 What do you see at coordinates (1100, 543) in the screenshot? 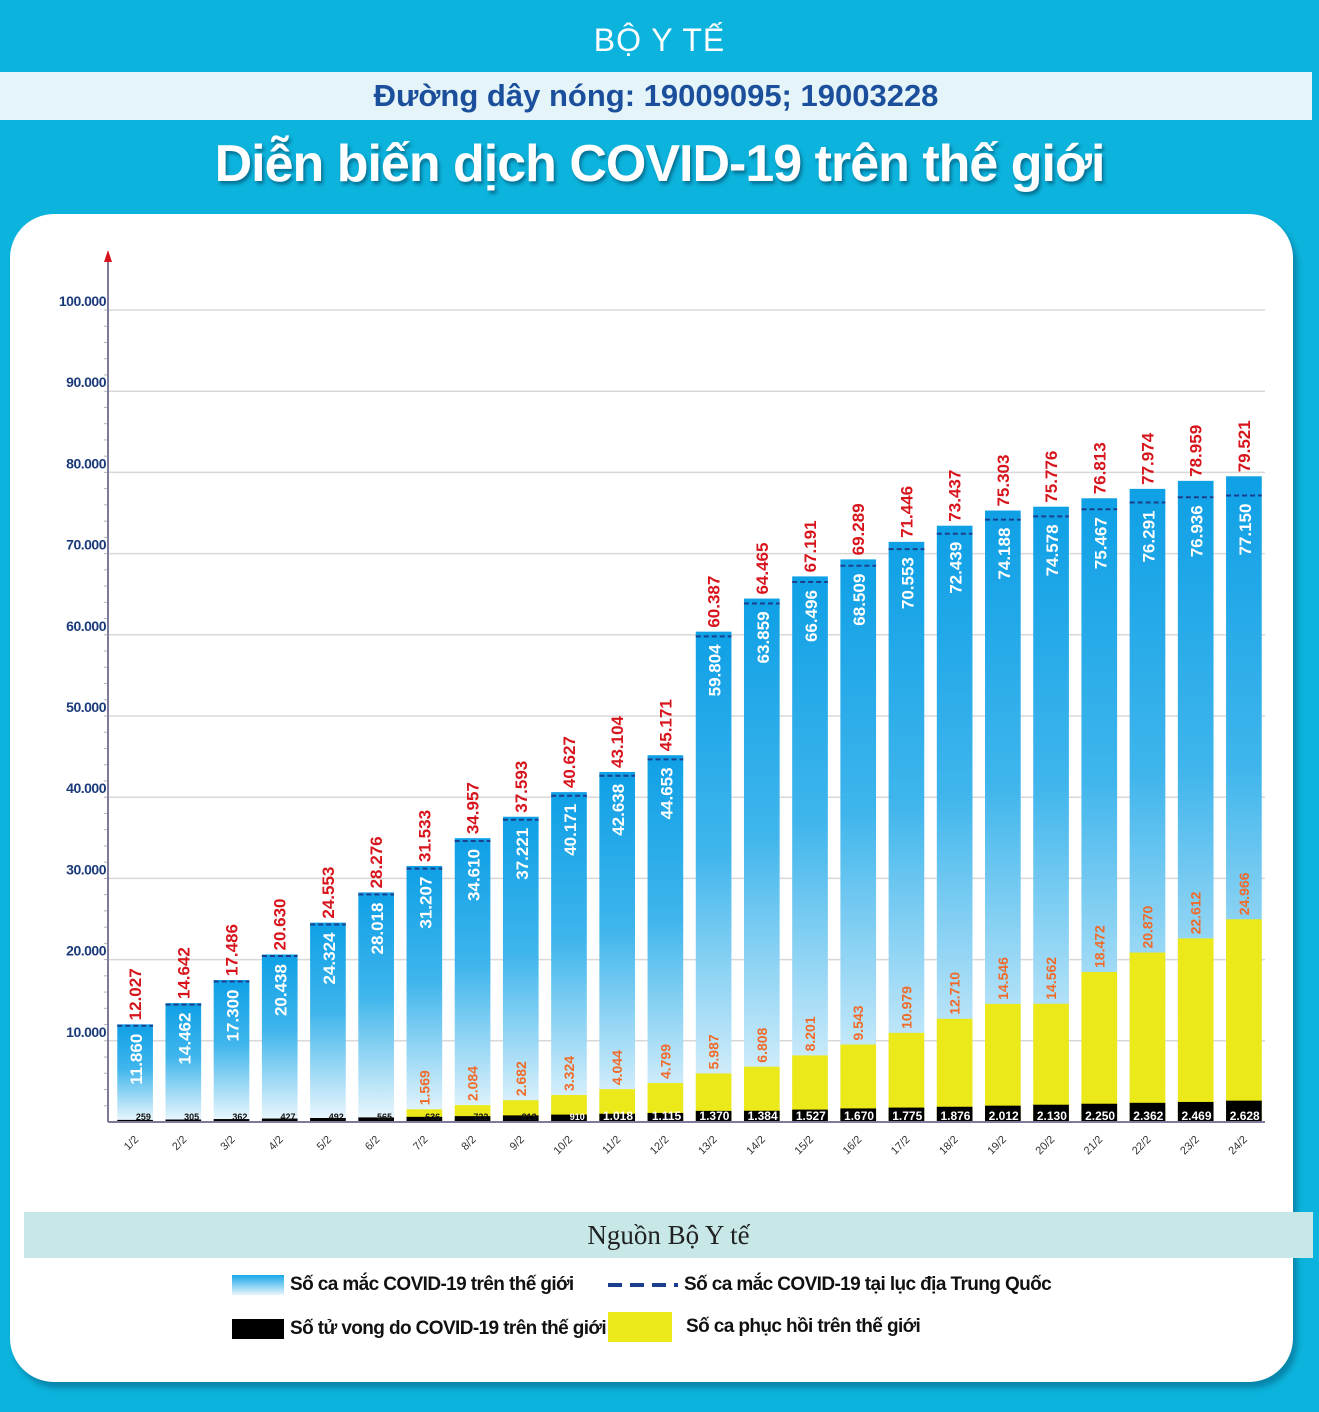
I see `label-china-cases: 75.467` at bounding box center [1100, 543].